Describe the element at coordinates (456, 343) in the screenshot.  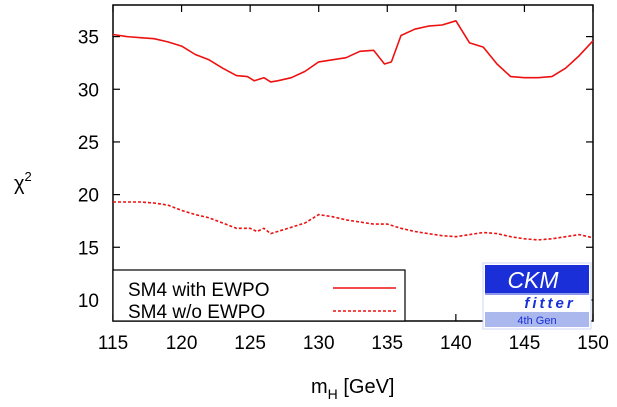
I see `x-tick-label-5: 140` at that location.